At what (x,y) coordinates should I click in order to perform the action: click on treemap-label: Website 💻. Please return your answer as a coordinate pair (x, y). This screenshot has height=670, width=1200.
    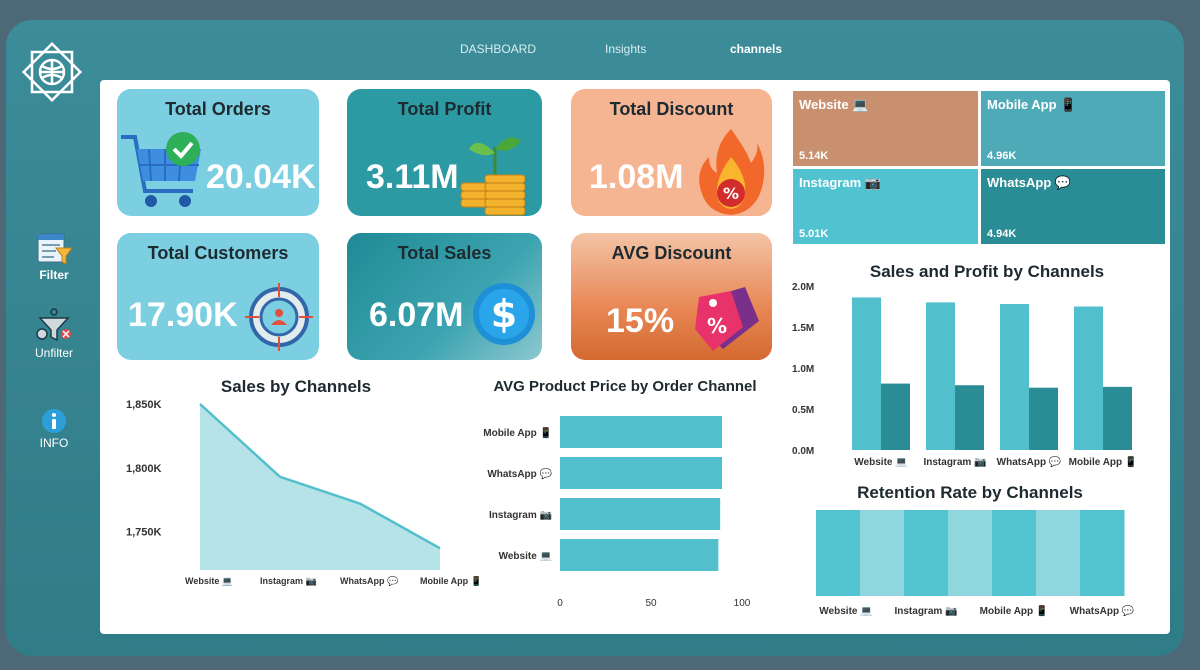
    Looking at the image, I should click on (834, 104).